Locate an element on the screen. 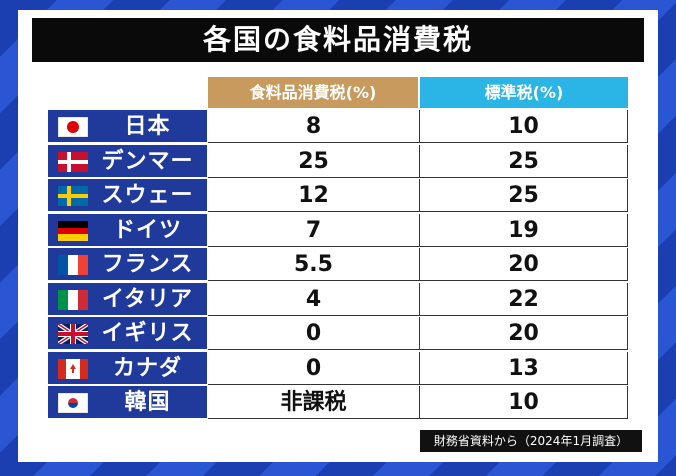 The height and width of the screenshot is (476, 676). country-cell: イタリア is located at coordinates (128, 299).